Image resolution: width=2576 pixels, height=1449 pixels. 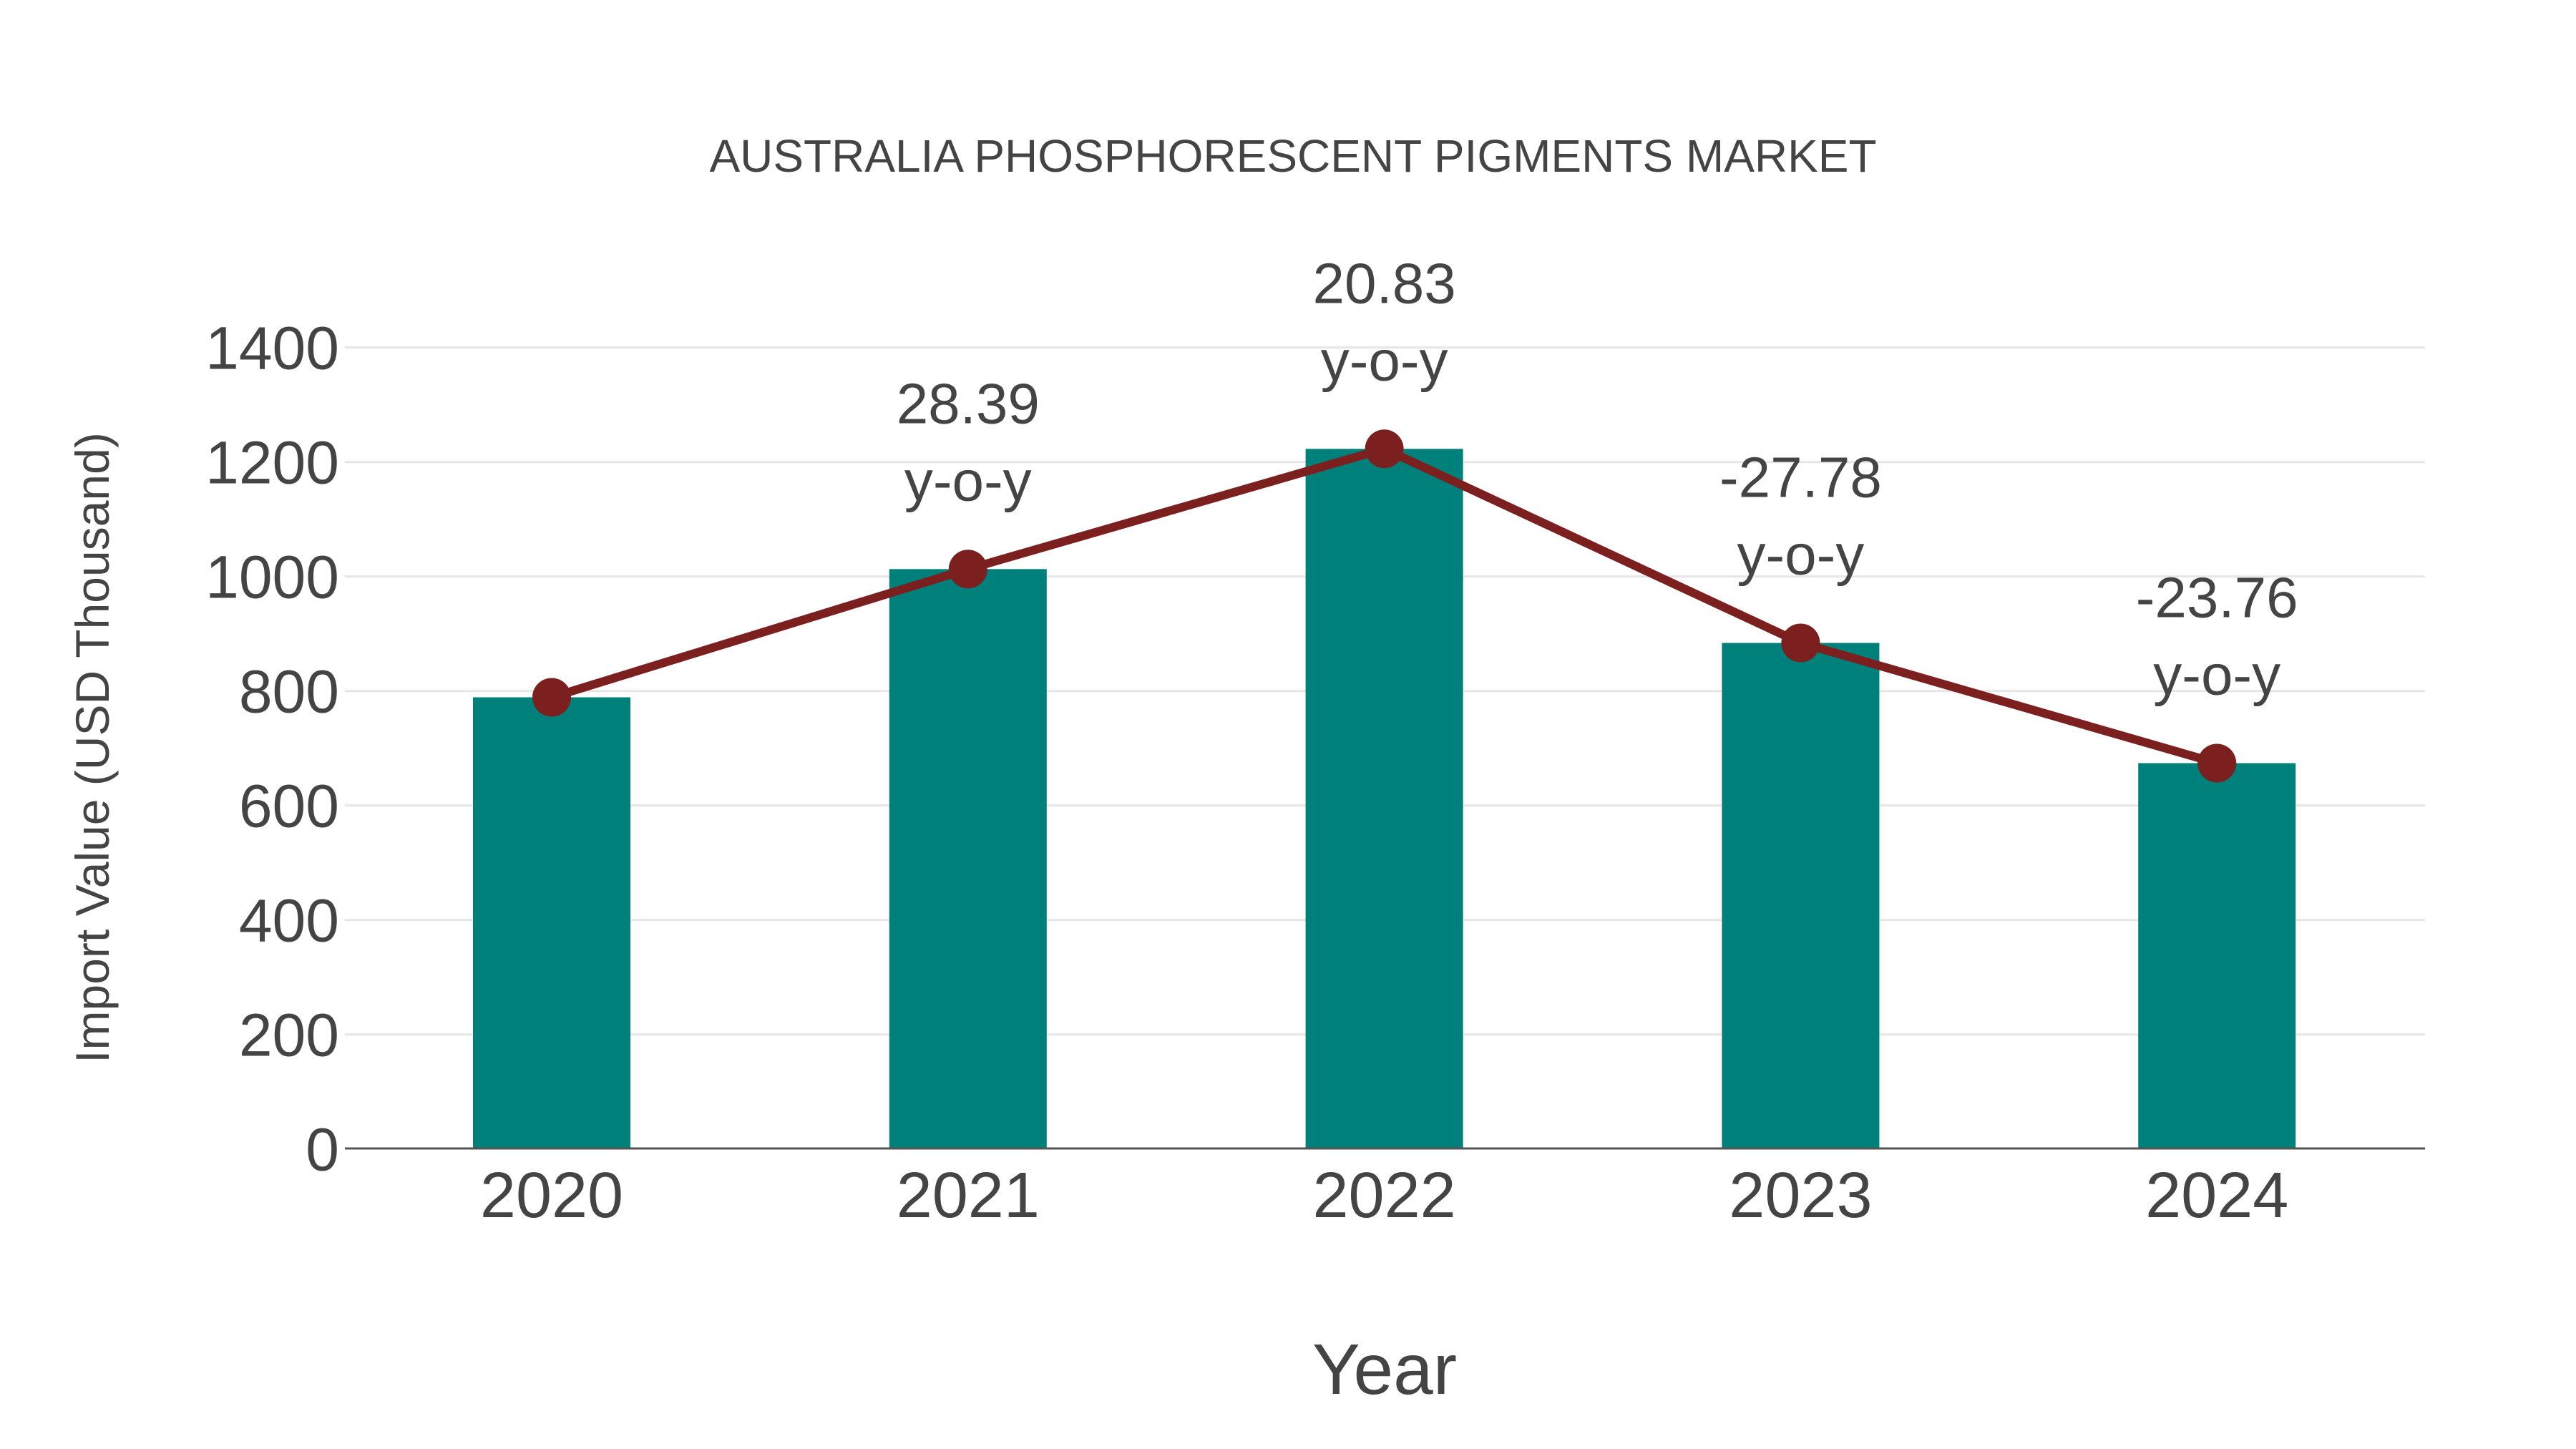 I want to click on x-tick-label: 2022, so click(x=1383, y=1195).